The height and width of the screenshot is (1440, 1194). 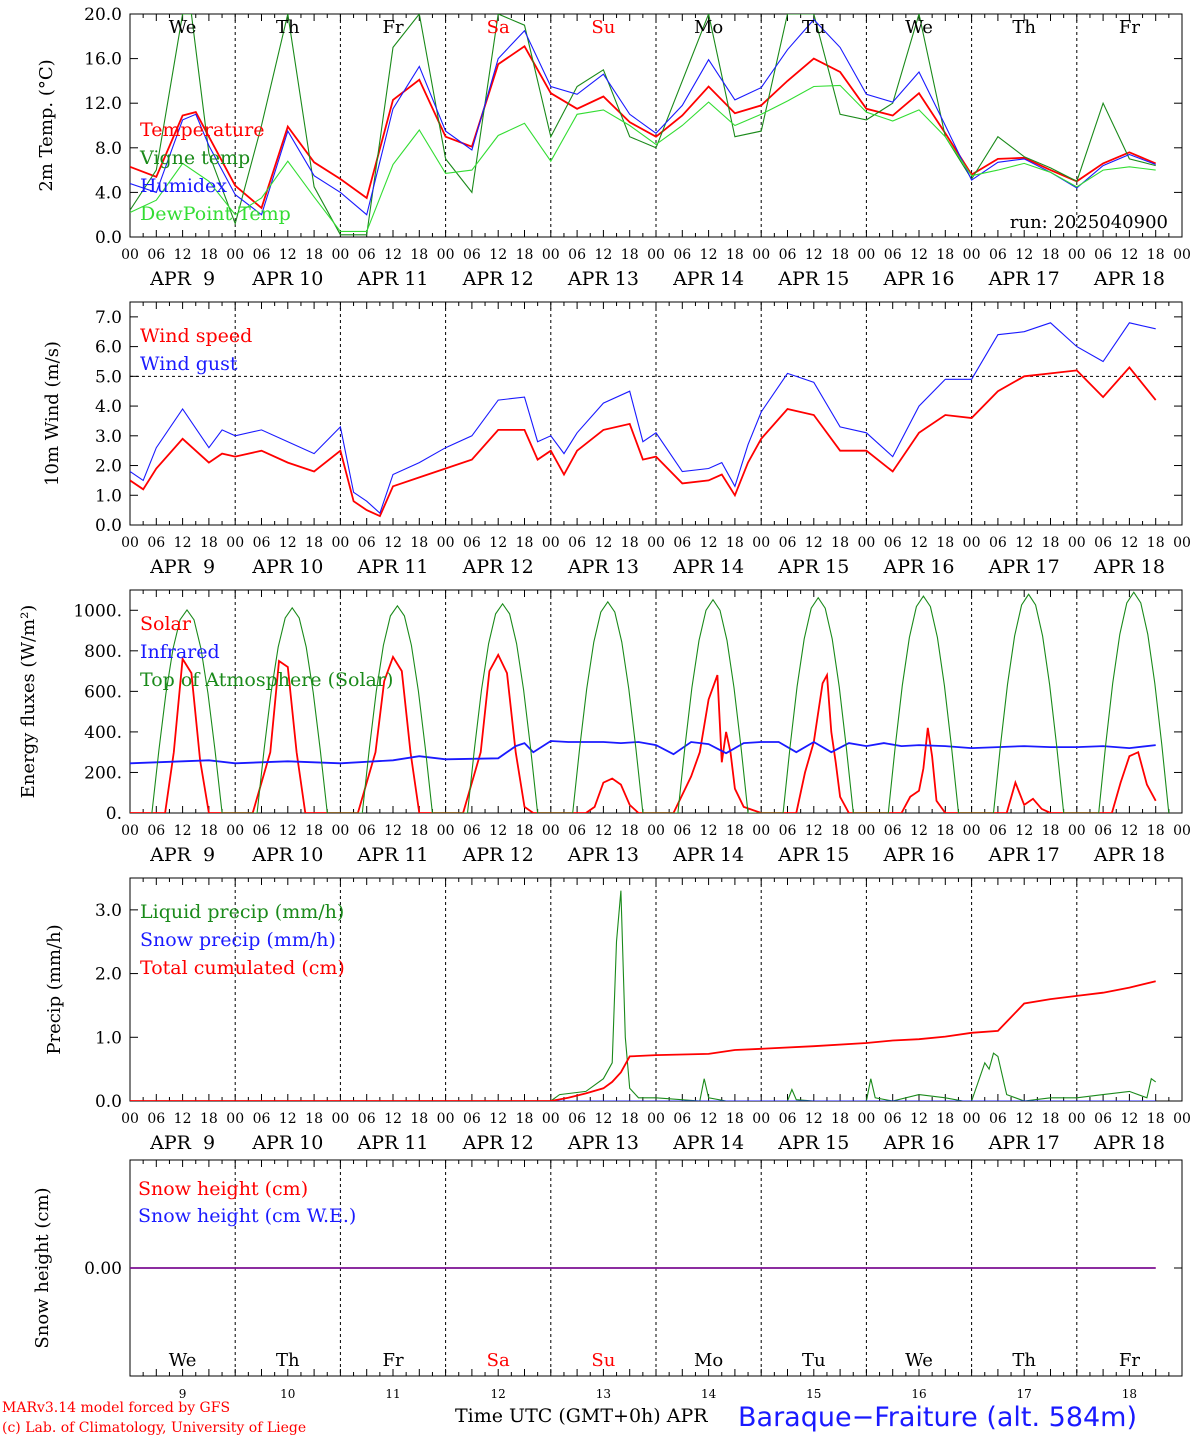 I want to click on legend-blue: Humidex, so click(x=183, y=186).